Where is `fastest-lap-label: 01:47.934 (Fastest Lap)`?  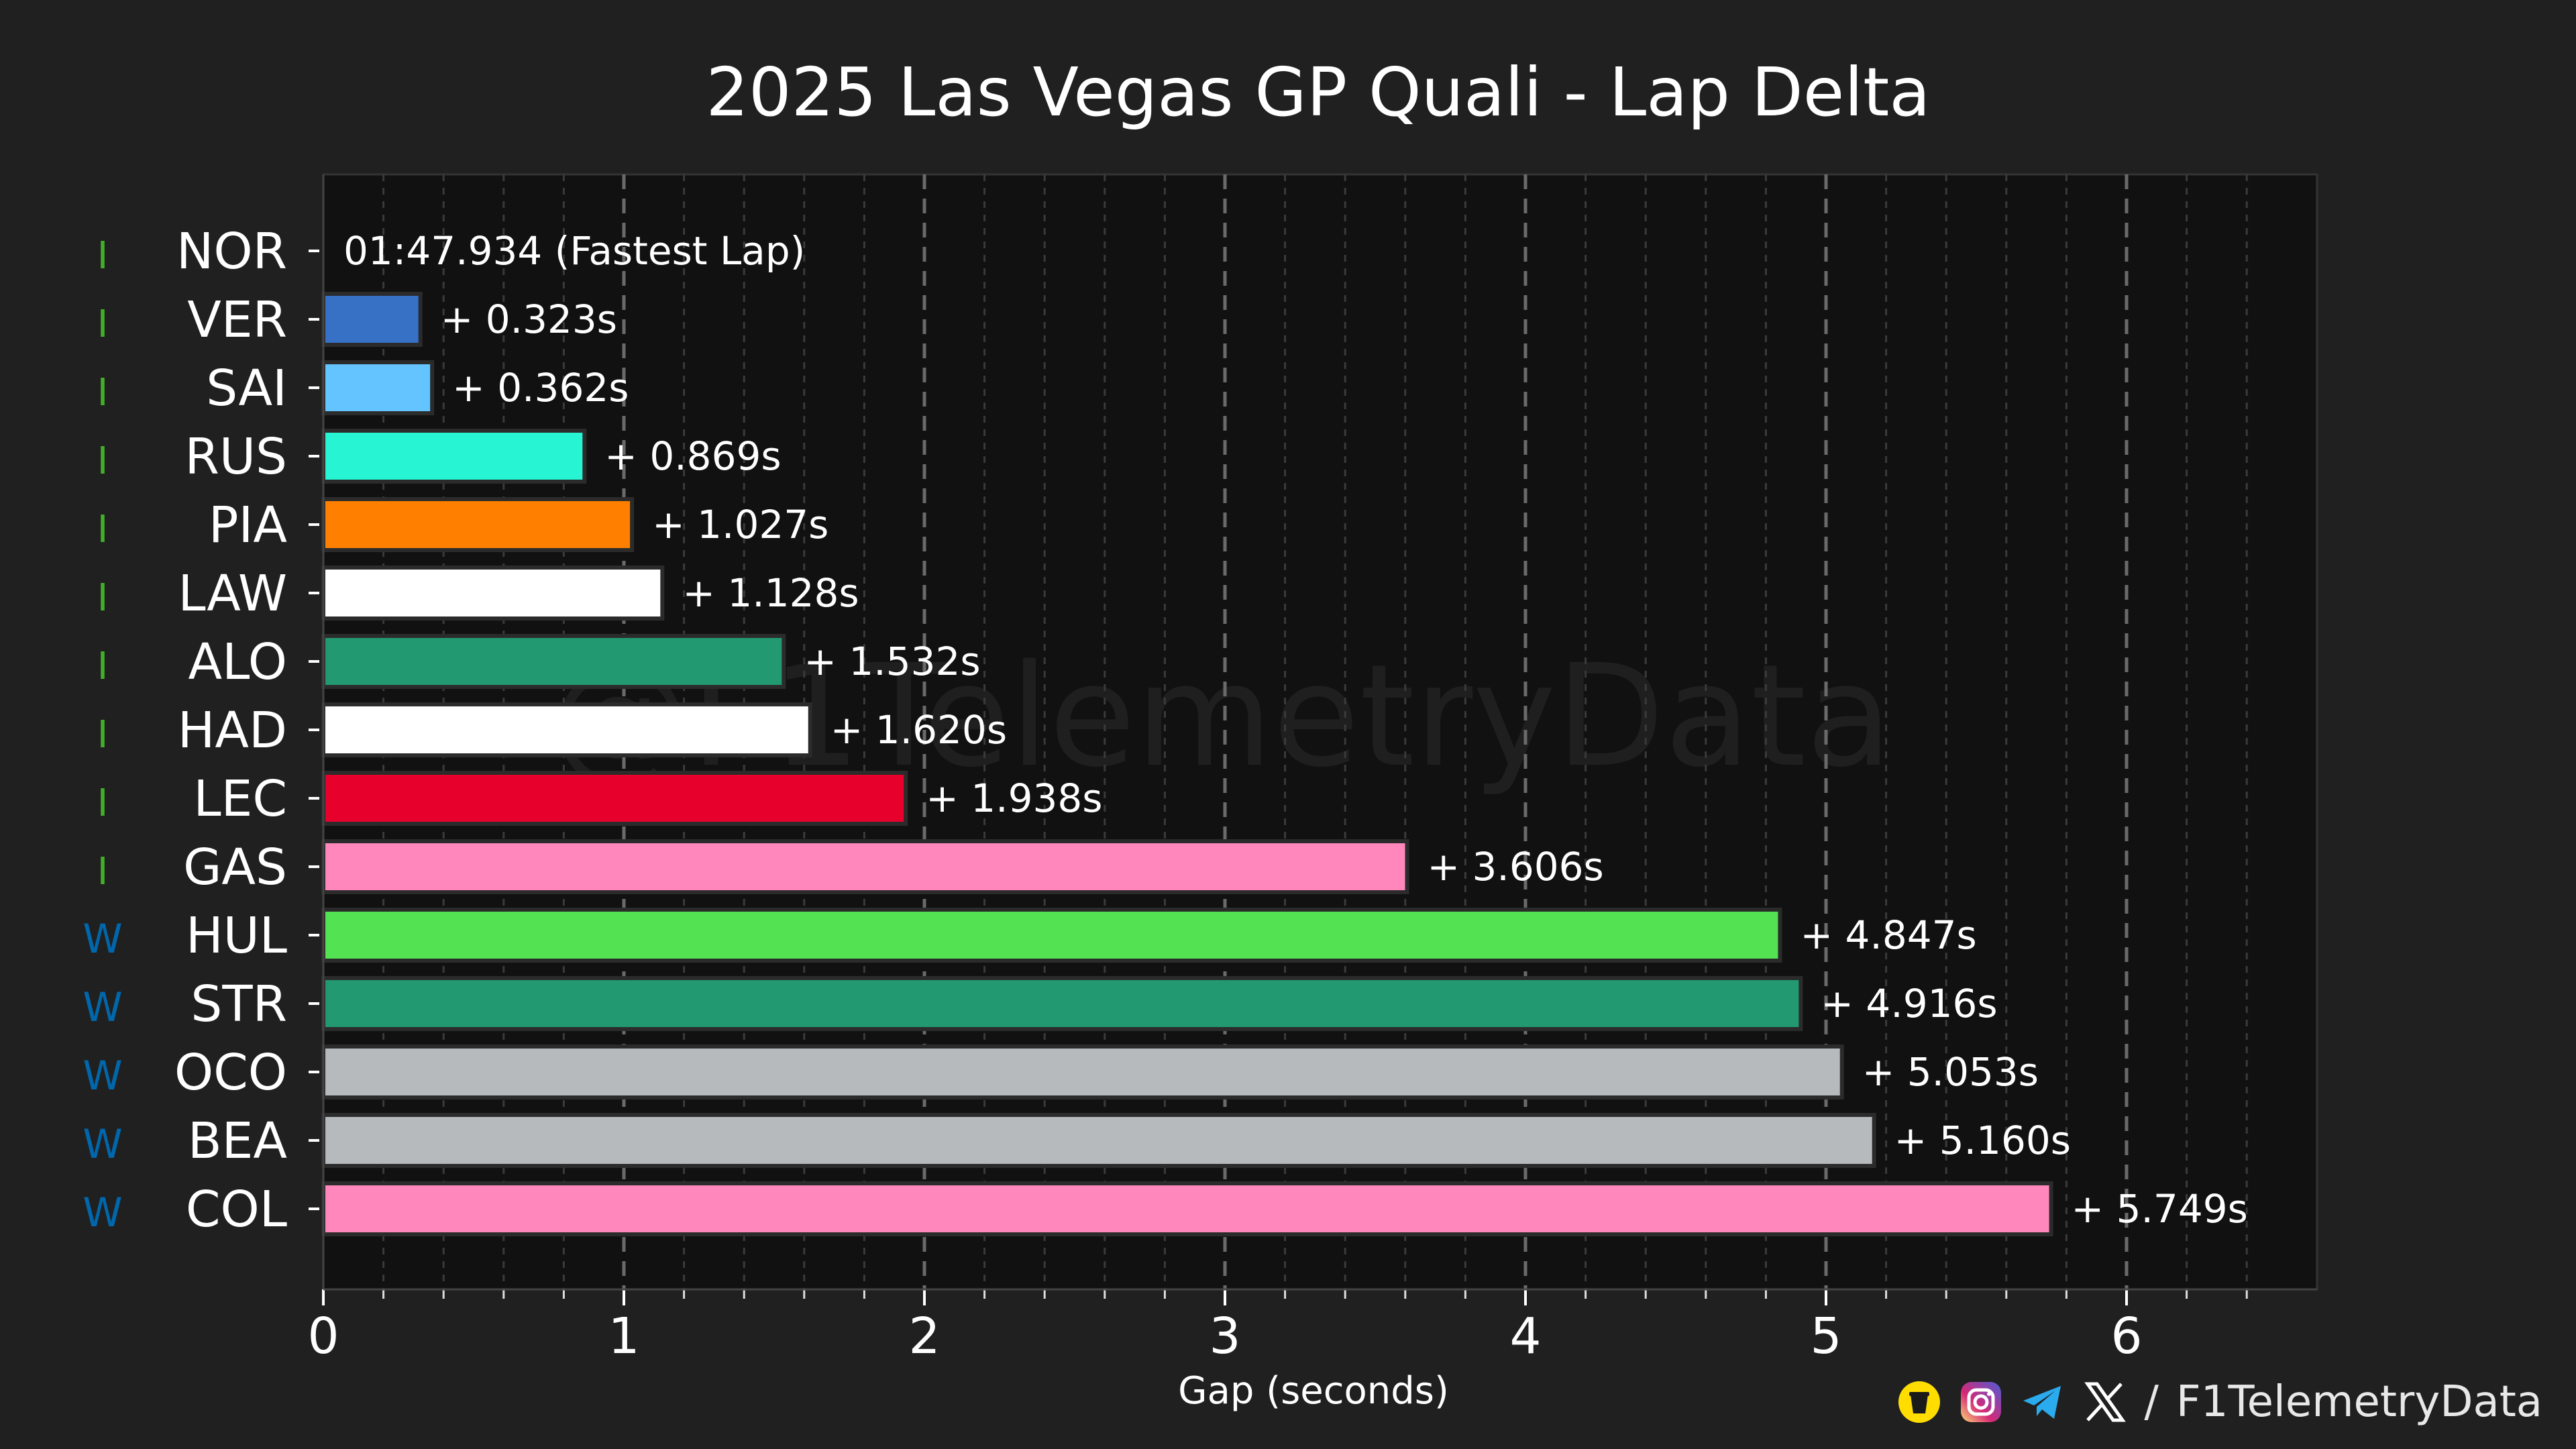 fastest-lap-label: 01:47.934 (Fastest Lap) is located at coordinates (574, 251).